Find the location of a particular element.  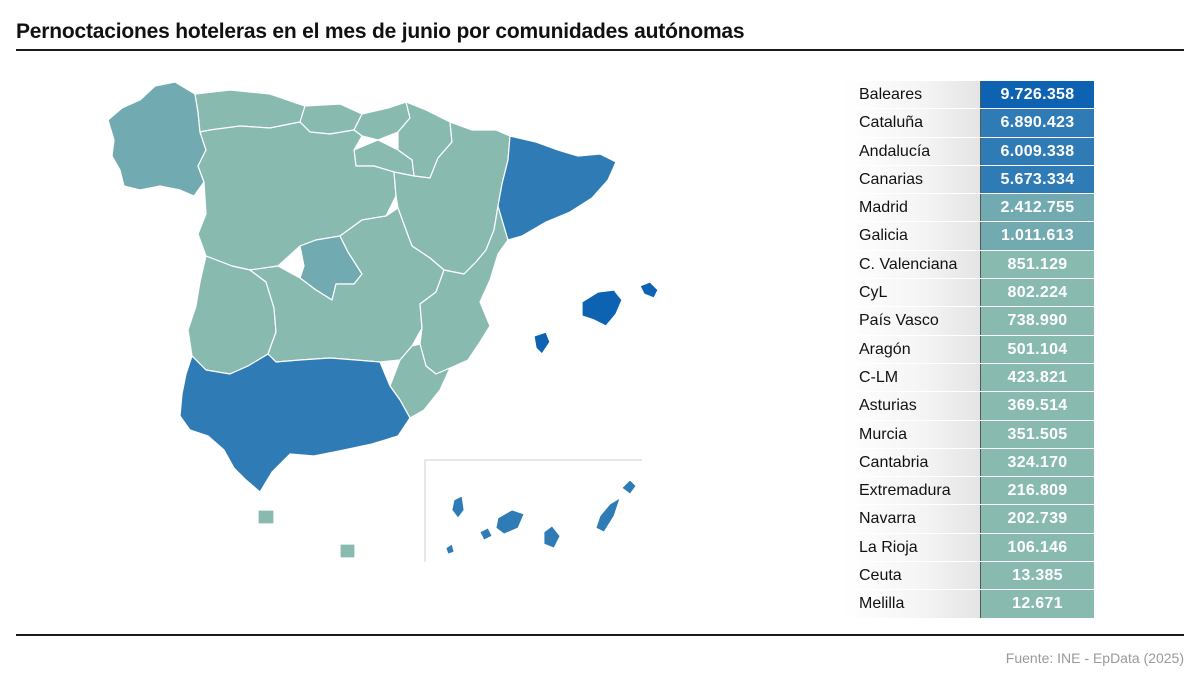

table-row: Cantabria 324.170 is located at coordinates (969, 462).